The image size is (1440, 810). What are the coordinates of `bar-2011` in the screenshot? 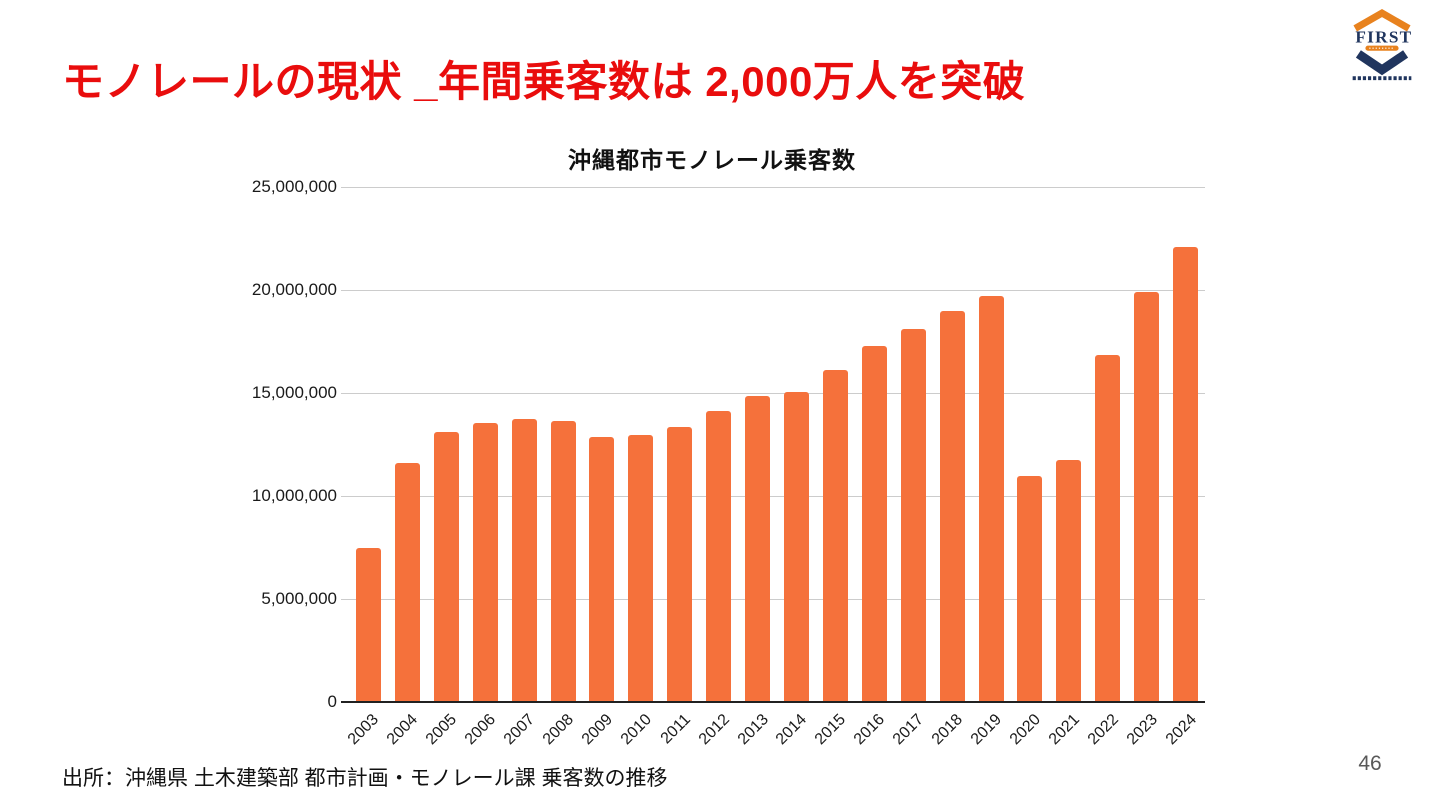 It's located at (680, 564).